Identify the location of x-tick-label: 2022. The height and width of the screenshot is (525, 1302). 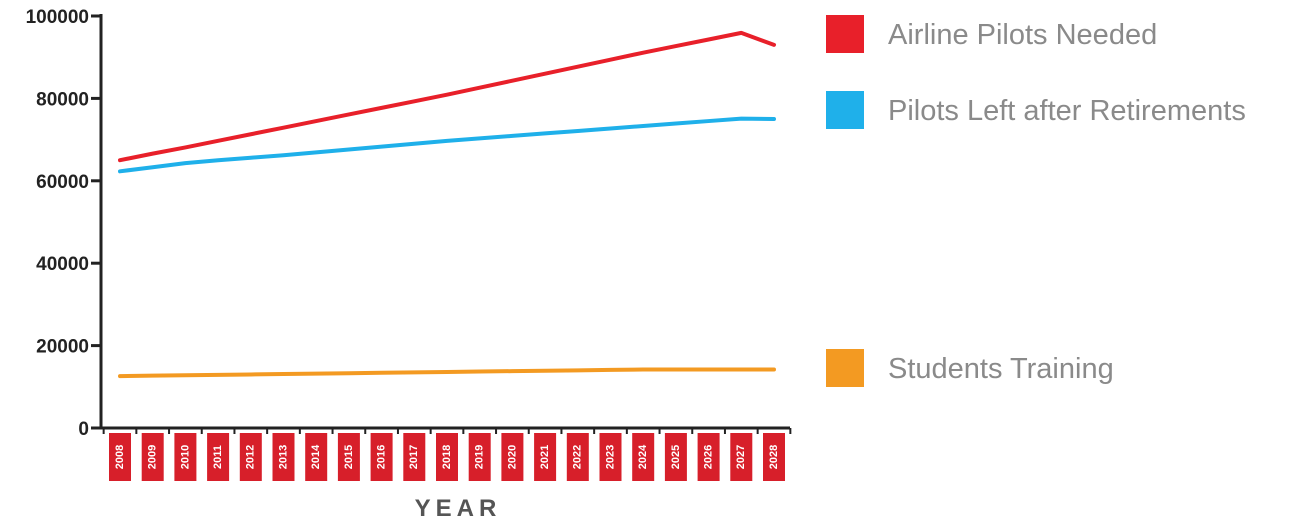
(578, 457).